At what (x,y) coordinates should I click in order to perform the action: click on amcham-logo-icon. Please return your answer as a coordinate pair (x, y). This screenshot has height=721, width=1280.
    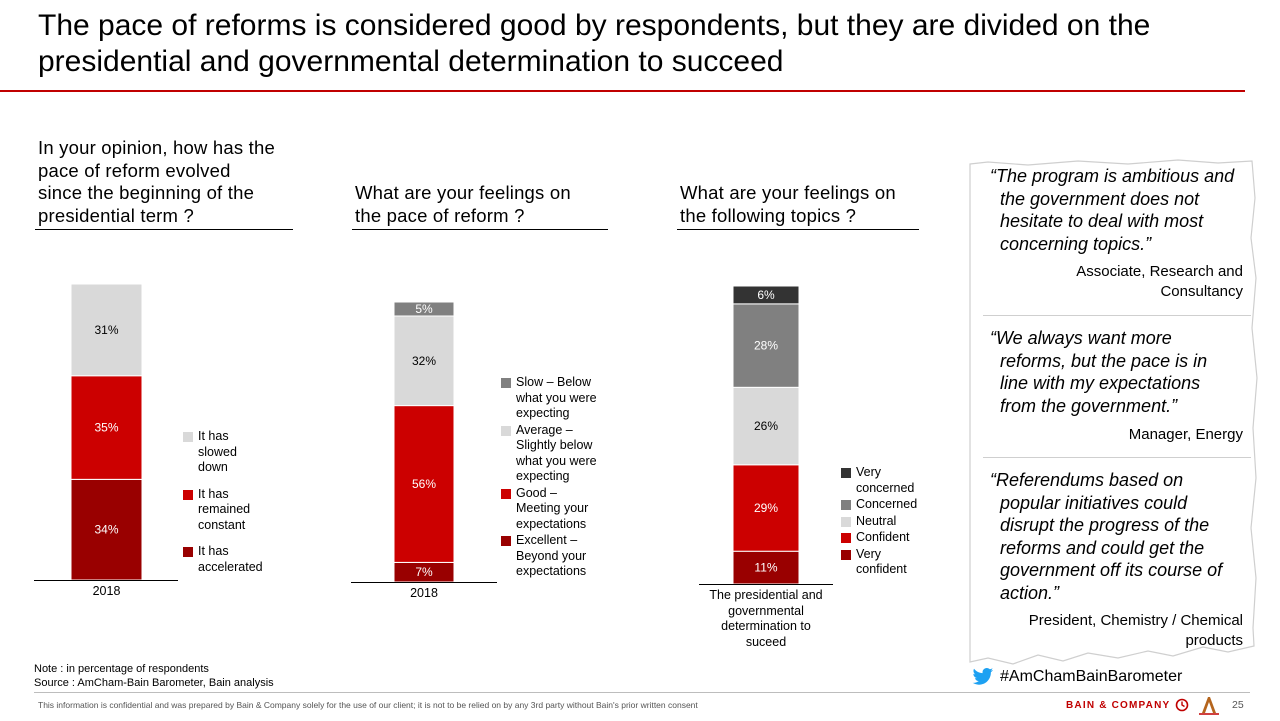
    Looking at the image, I should click on (1209, 707).